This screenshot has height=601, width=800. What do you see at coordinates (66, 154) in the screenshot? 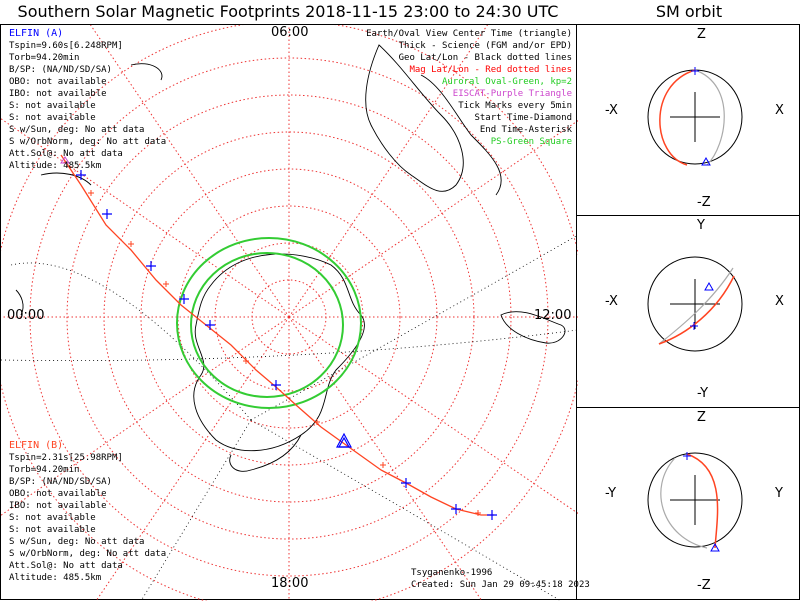
I see `elfin-a-line: Att.Sol@: No att data` at bounding box center [66, 154].